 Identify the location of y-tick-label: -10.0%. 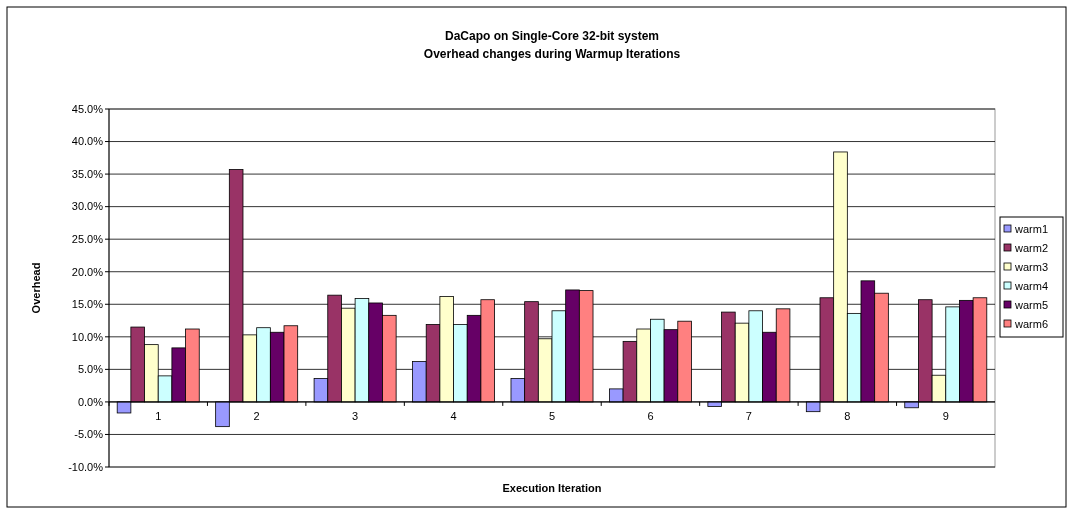
(86, 466).